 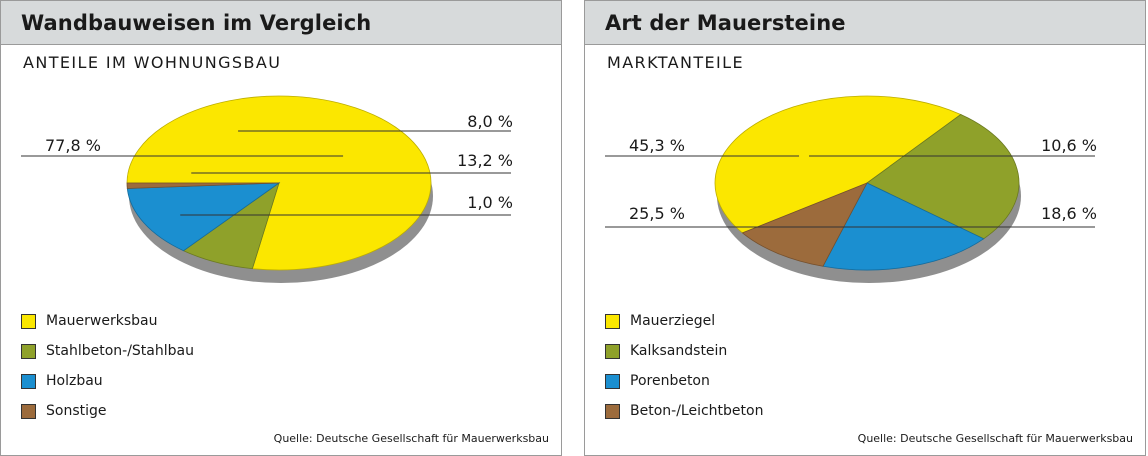 What do you see at coordinates (657, 213) in the screenshot?
I see `slice-value-label: 25,5 %` at bounding box center [657, 213].